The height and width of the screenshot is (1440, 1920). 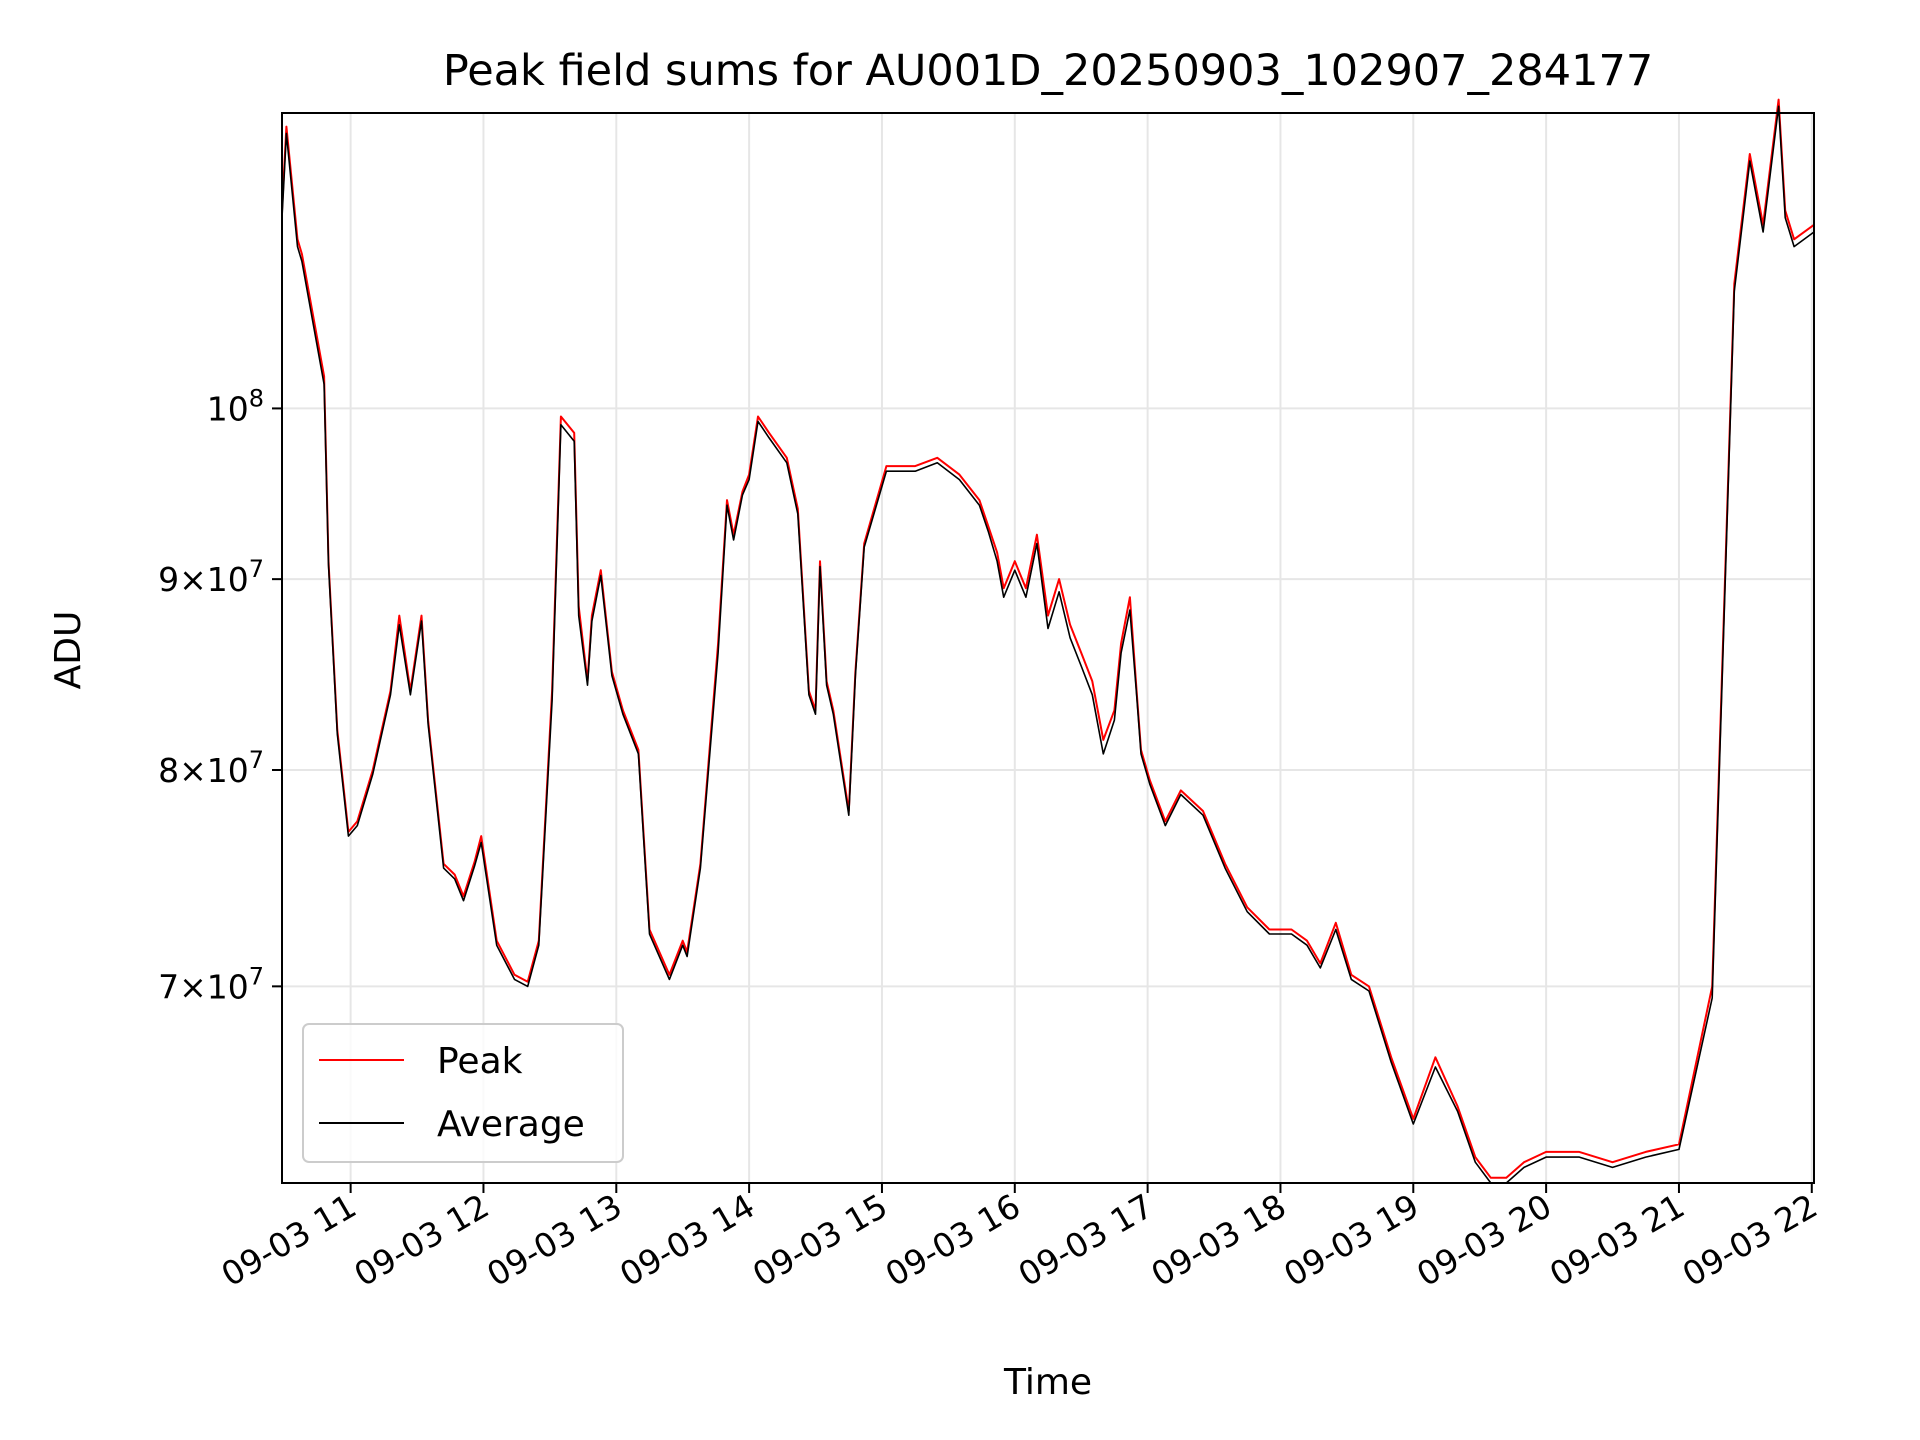 I want to click on y-axis-label: ADU, so click(x=68, y=650).